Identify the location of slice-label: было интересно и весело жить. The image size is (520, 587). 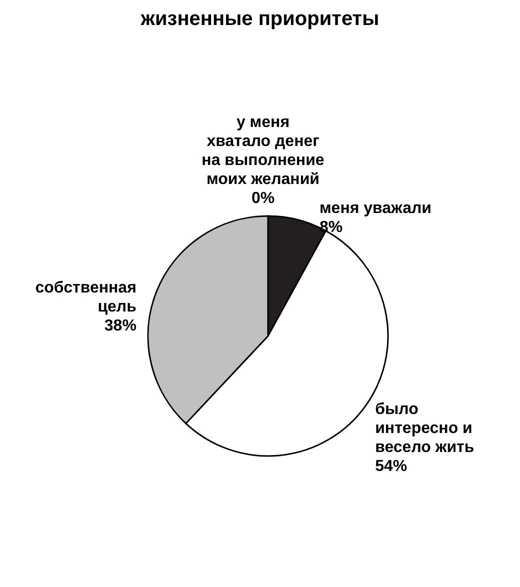
(424, 428).